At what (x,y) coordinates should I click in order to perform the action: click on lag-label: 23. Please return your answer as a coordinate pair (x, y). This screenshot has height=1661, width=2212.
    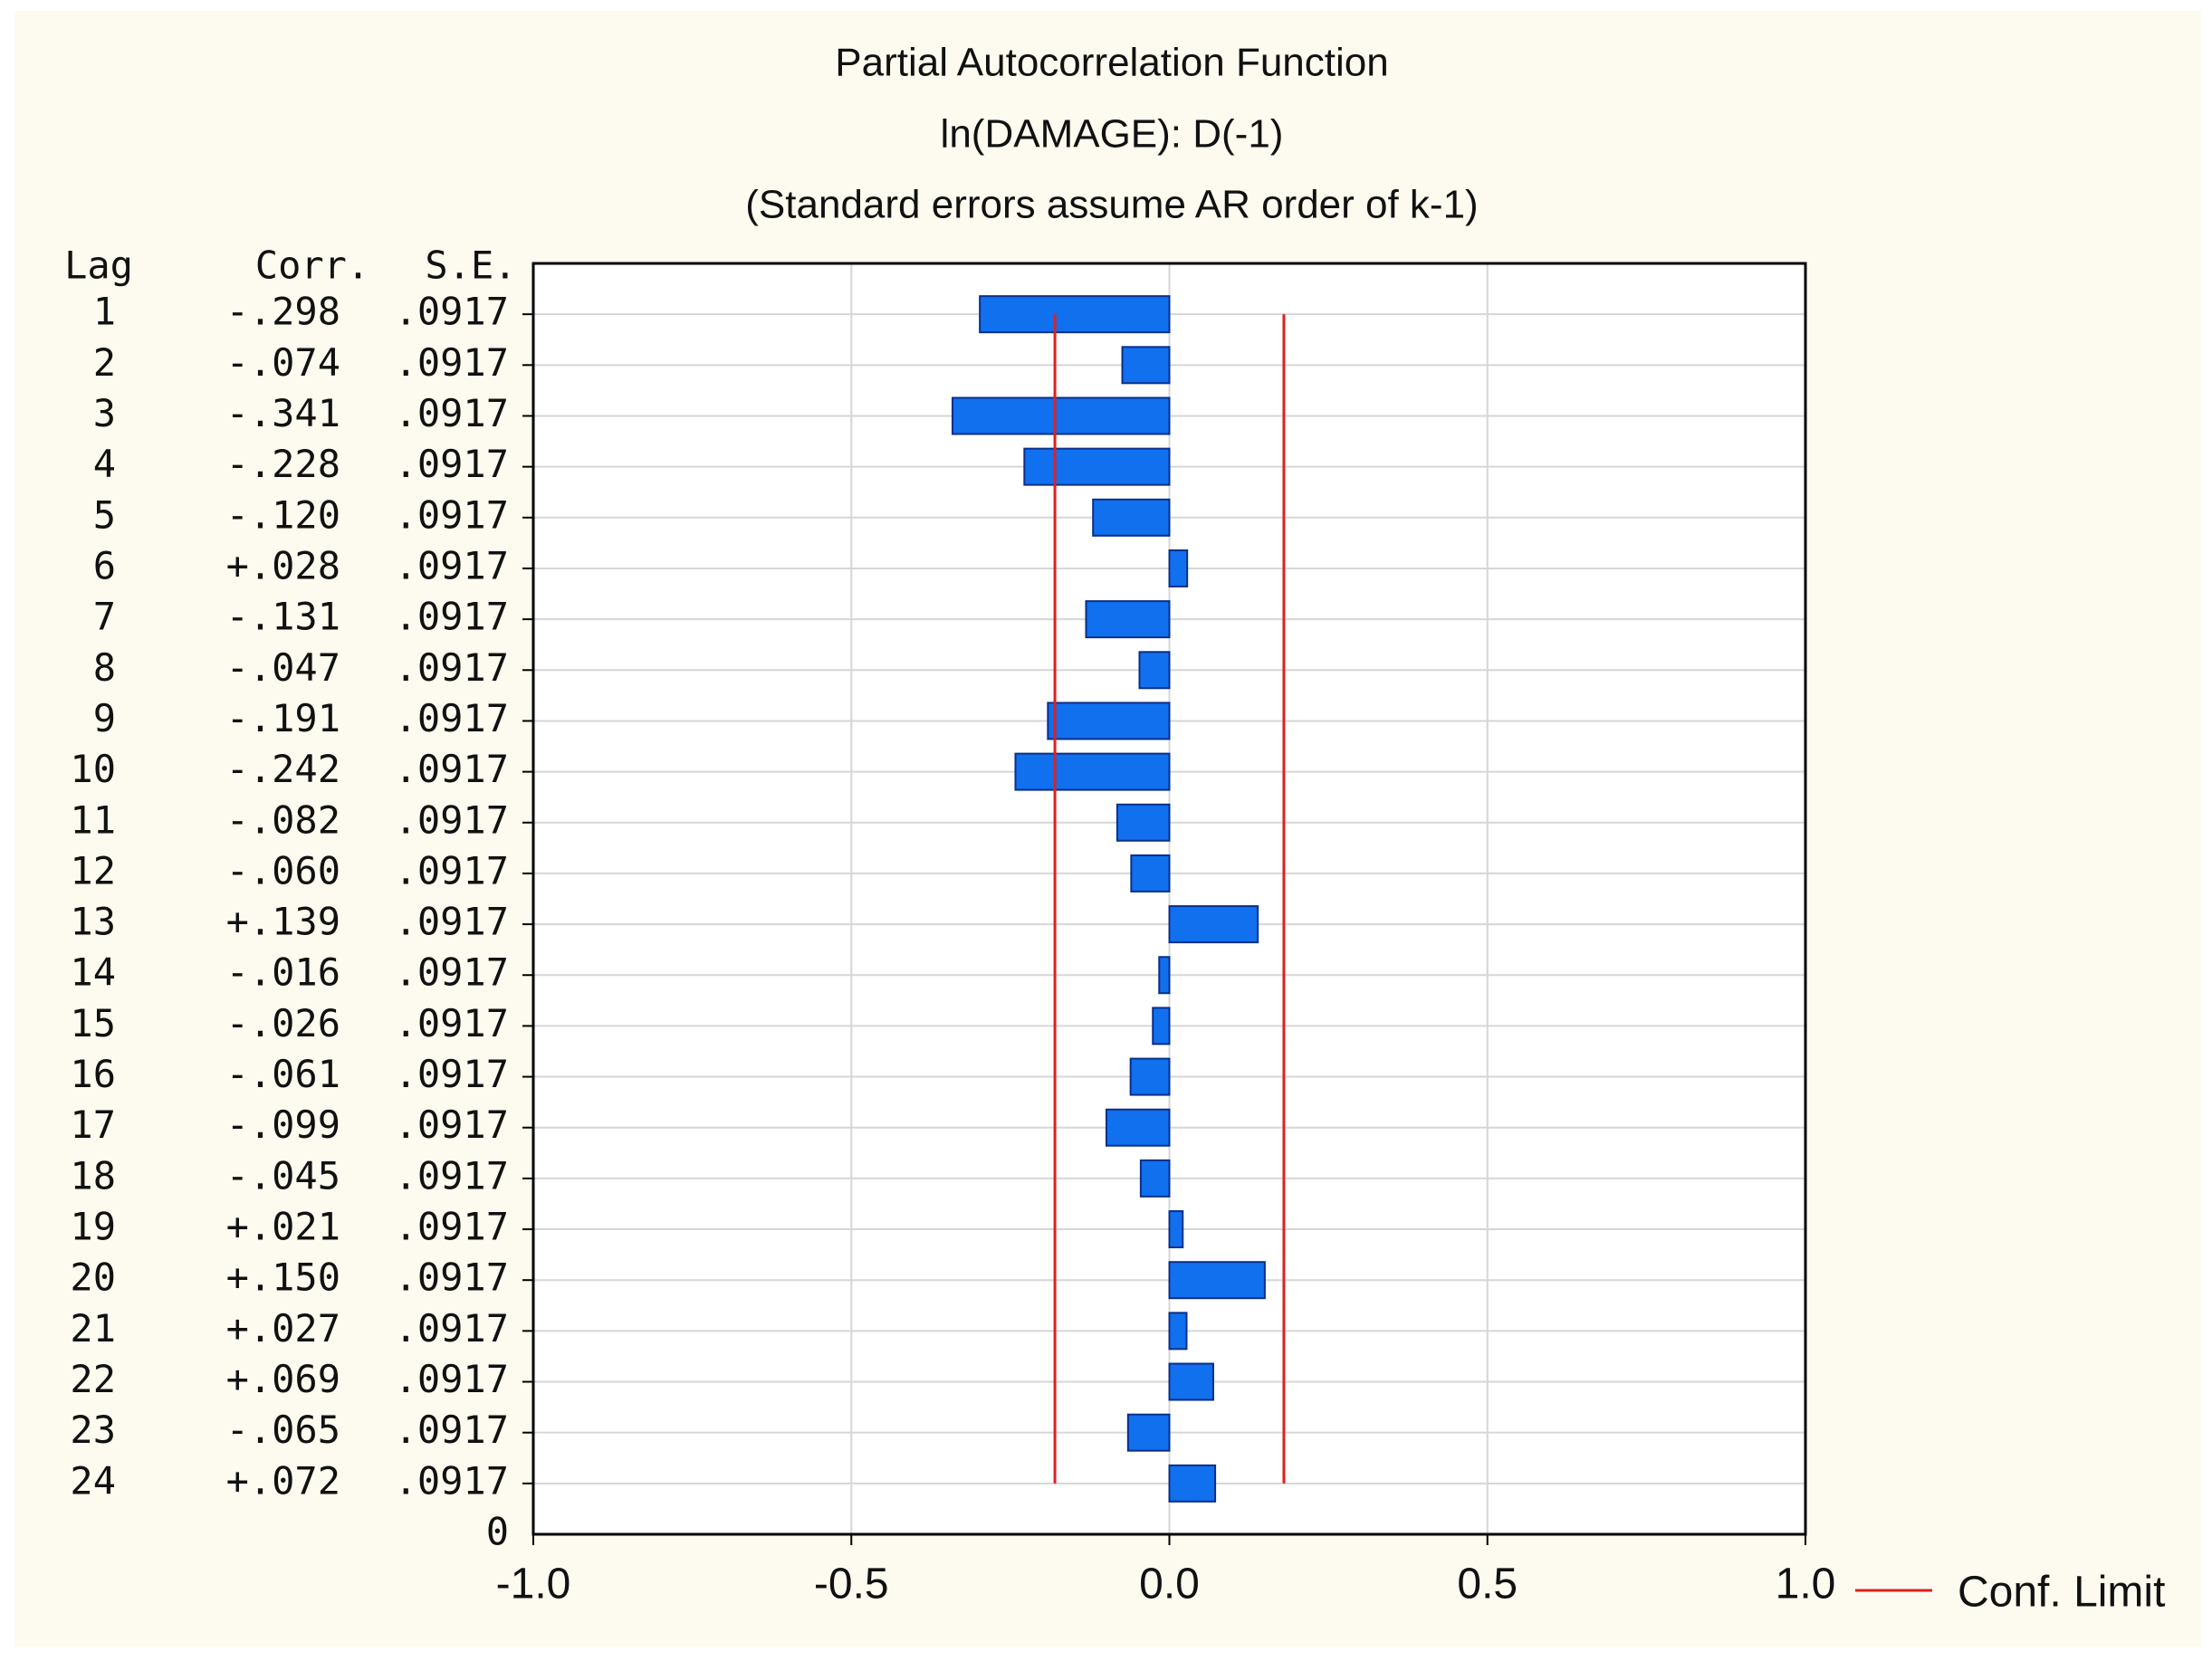
    Looking at the image, I should click on (93, 1430).